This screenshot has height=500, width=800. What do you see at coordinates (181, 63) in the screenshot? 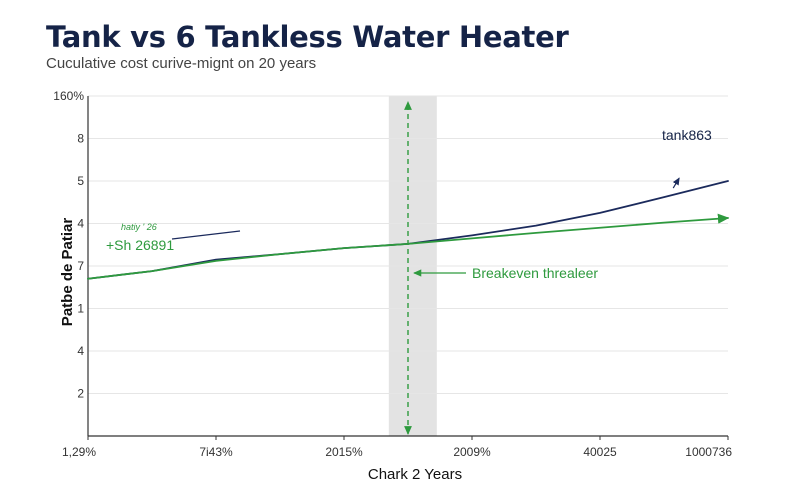
I see `chart-subtitle: Cuculative cost curive-mignt on 20 years` at bounding box center [181, 63].